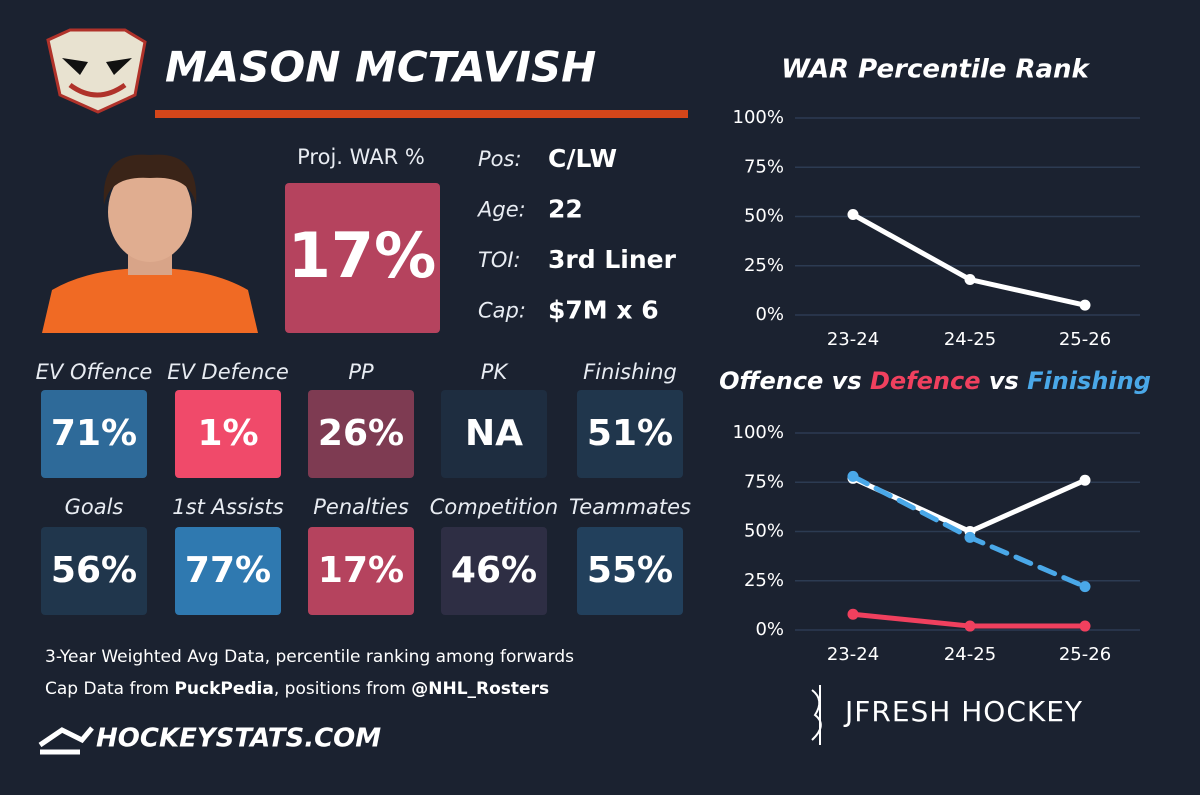  I want to click on tile-value: 46%, so click(494, 570).